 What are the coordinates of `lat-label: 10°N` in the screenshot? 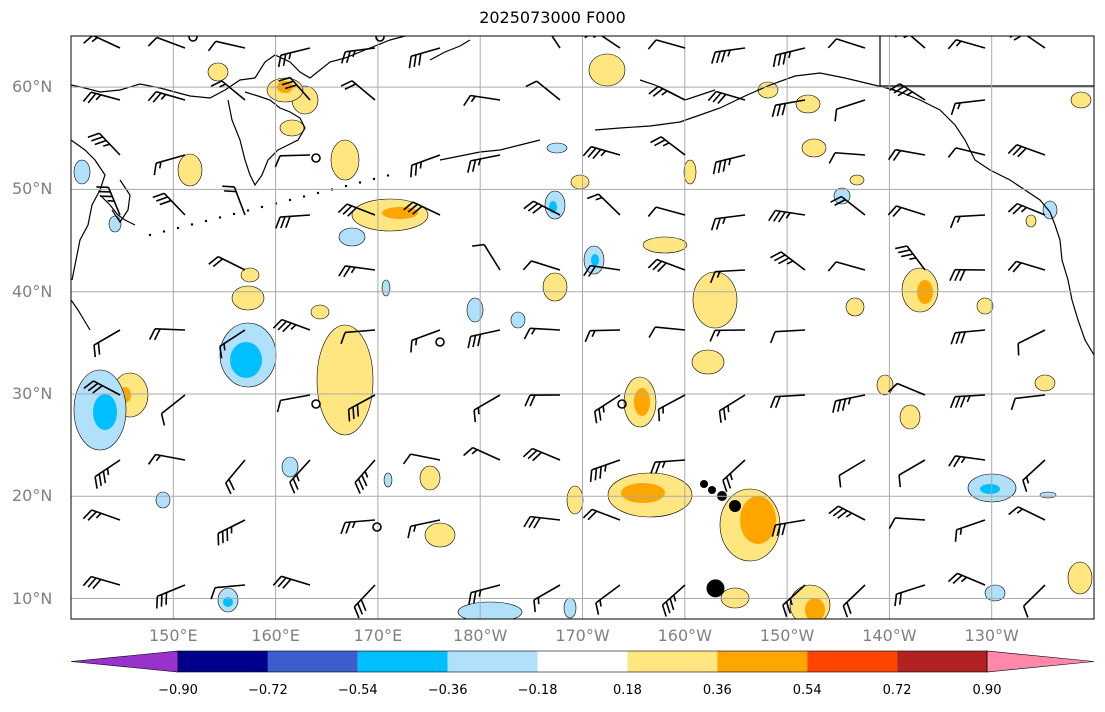 It's located at (32, 598).